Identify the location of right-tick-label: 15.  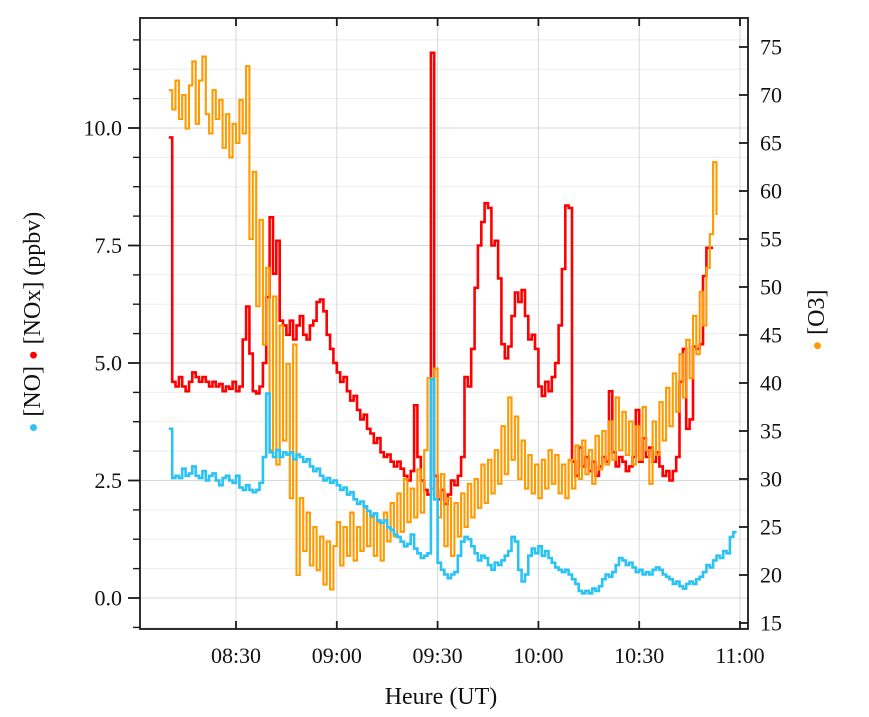
(771, 623).